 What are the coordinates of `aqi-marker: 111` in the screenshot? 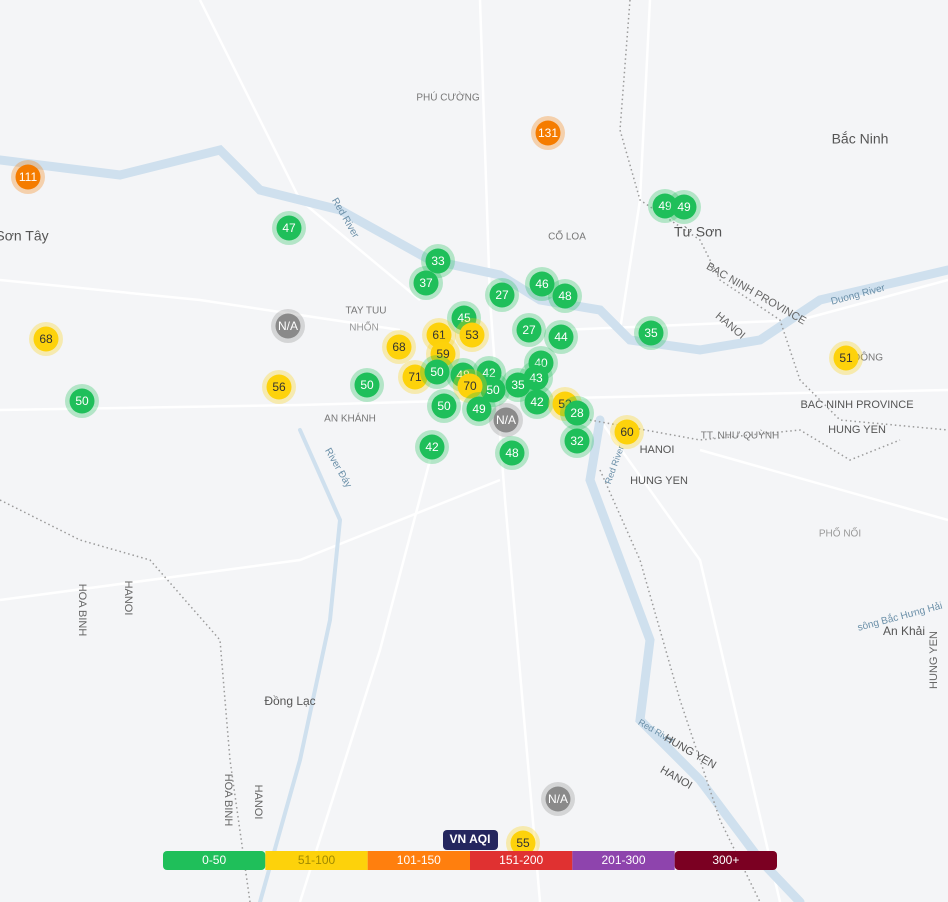 It's located at (28, 177).